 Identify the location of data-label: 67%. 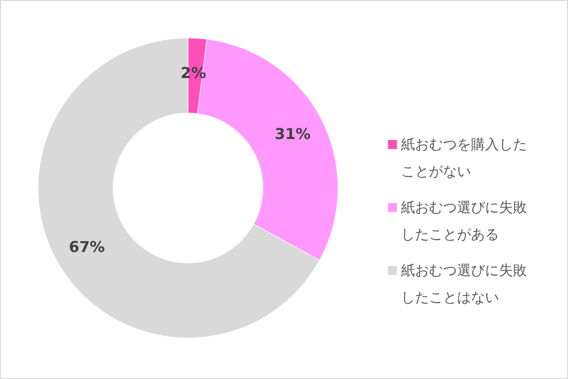
(86, 247).